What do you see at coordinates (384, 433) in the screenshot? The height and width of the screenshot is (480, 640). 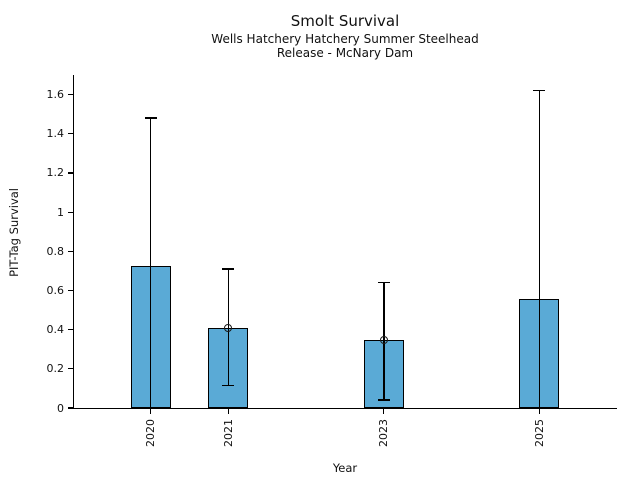 I see `x-tick-label: 2023` at bounding box center [384, 433].